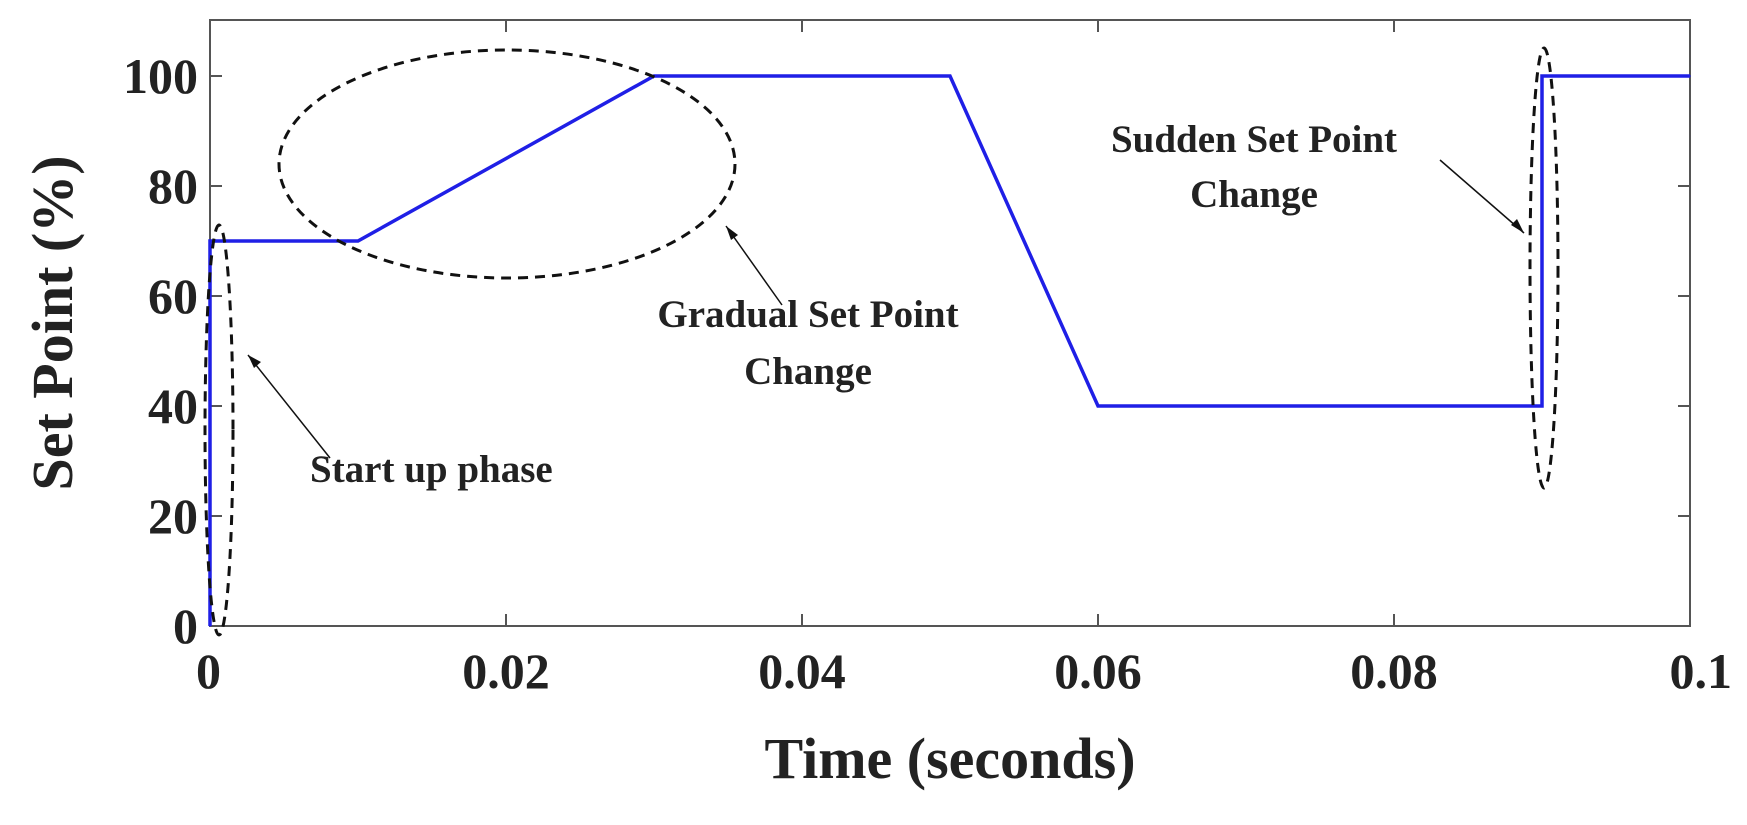 This screenshot has width=1747, height=825. I want to click on x-tick-label: 0.02, so click(506, 671).